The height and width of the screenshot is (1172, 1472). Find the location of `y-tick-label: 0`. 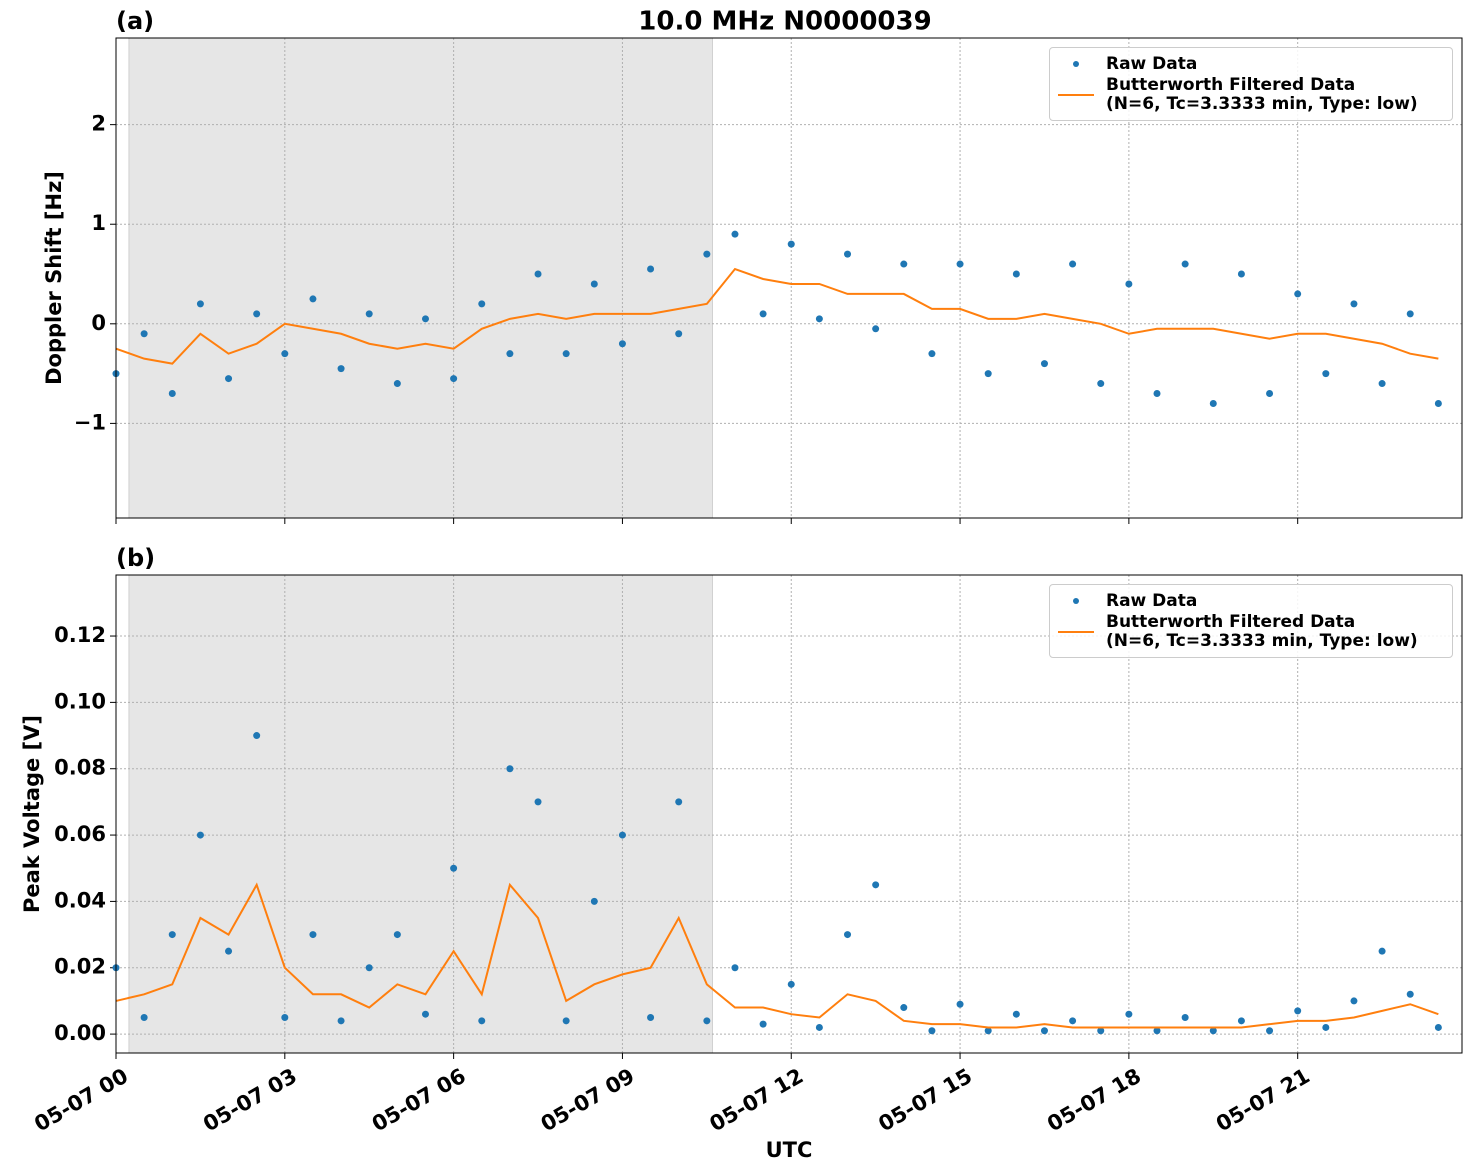

y-tick-label: 0 is located at coordinates (98, 323).